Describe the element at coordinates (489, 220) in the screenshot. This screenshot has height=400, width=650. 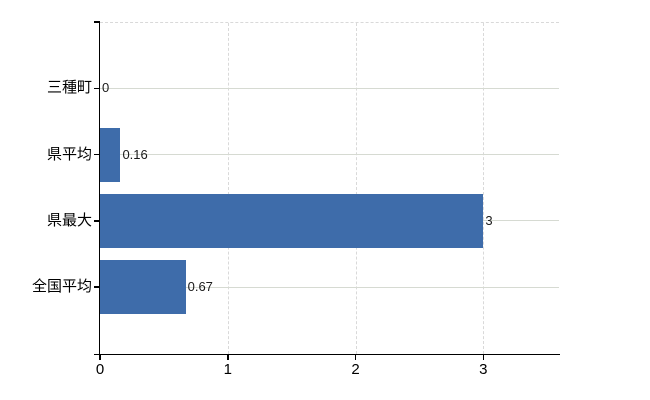
I see `value-label: 3` at that location.